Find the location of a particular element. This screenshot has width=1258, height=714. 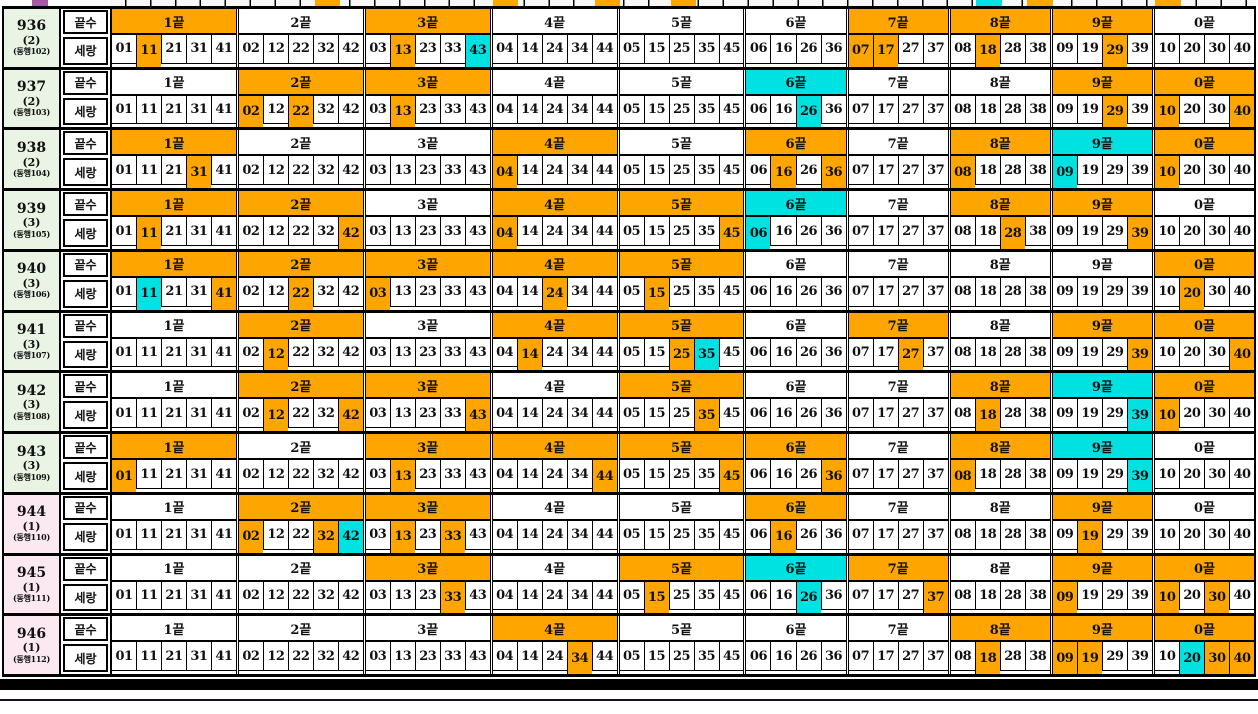

round-number: 945 is located at coordinates (31, 573).